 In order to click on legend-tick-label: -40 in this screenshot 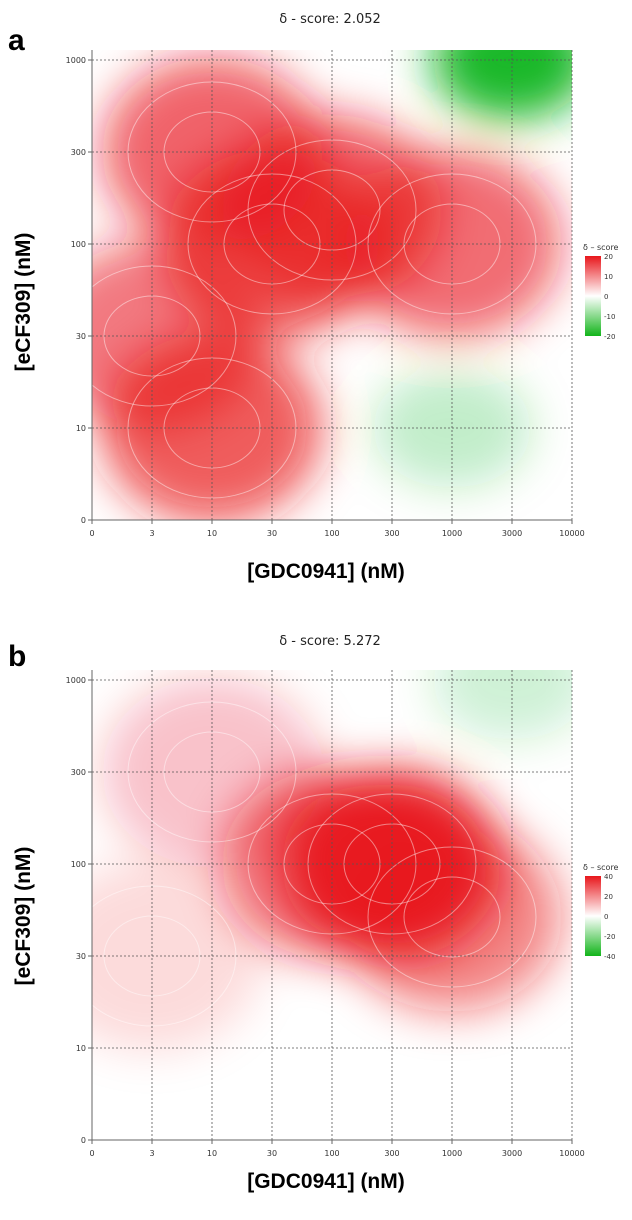, I will do `click(609, 957)`.